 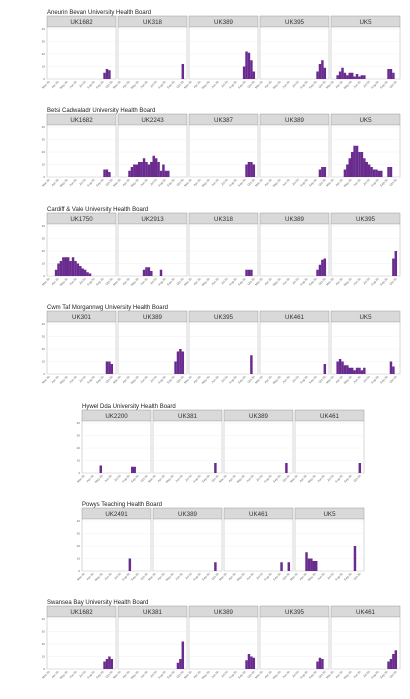 What do you see at coordinates (97, 603) in the screenshot?
I see `board-title: Swansea Bay University Health Board` at bounding box center [97, 603].